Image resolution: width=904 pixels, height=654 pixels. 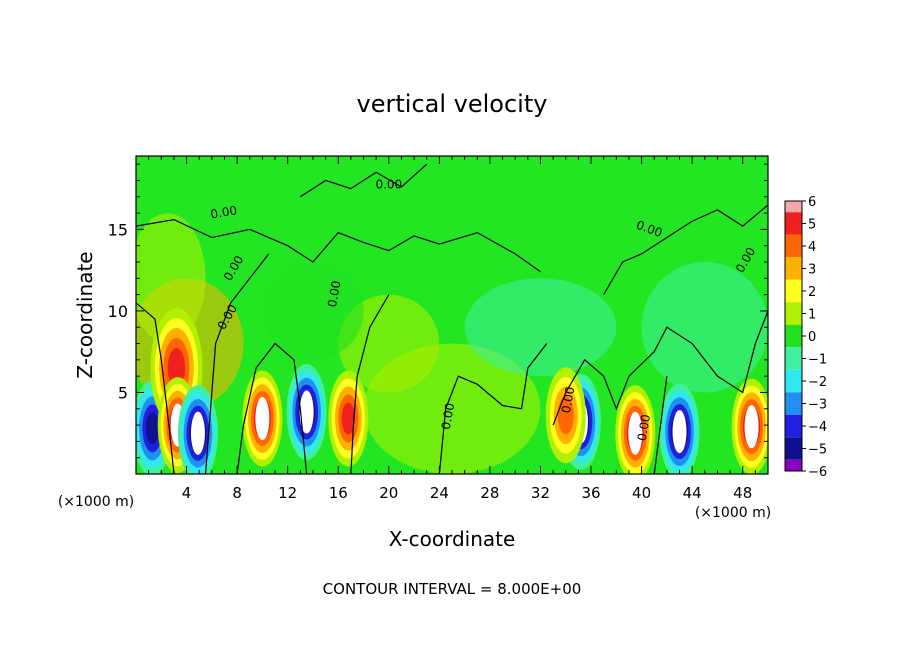 What do you see at coordinates (85, 314) in the screenshot?
I see `y-axis-label: Z-coordinate` at bounding box center [85, 314].